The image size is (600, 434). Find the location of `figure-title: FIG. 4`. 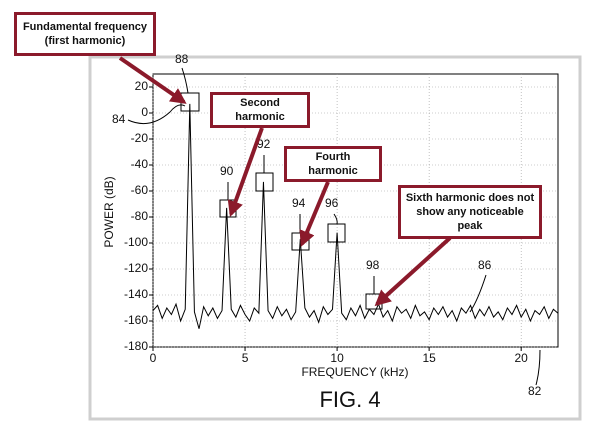

figure-title: FIG. 4 is located at coordinates (349, 399).